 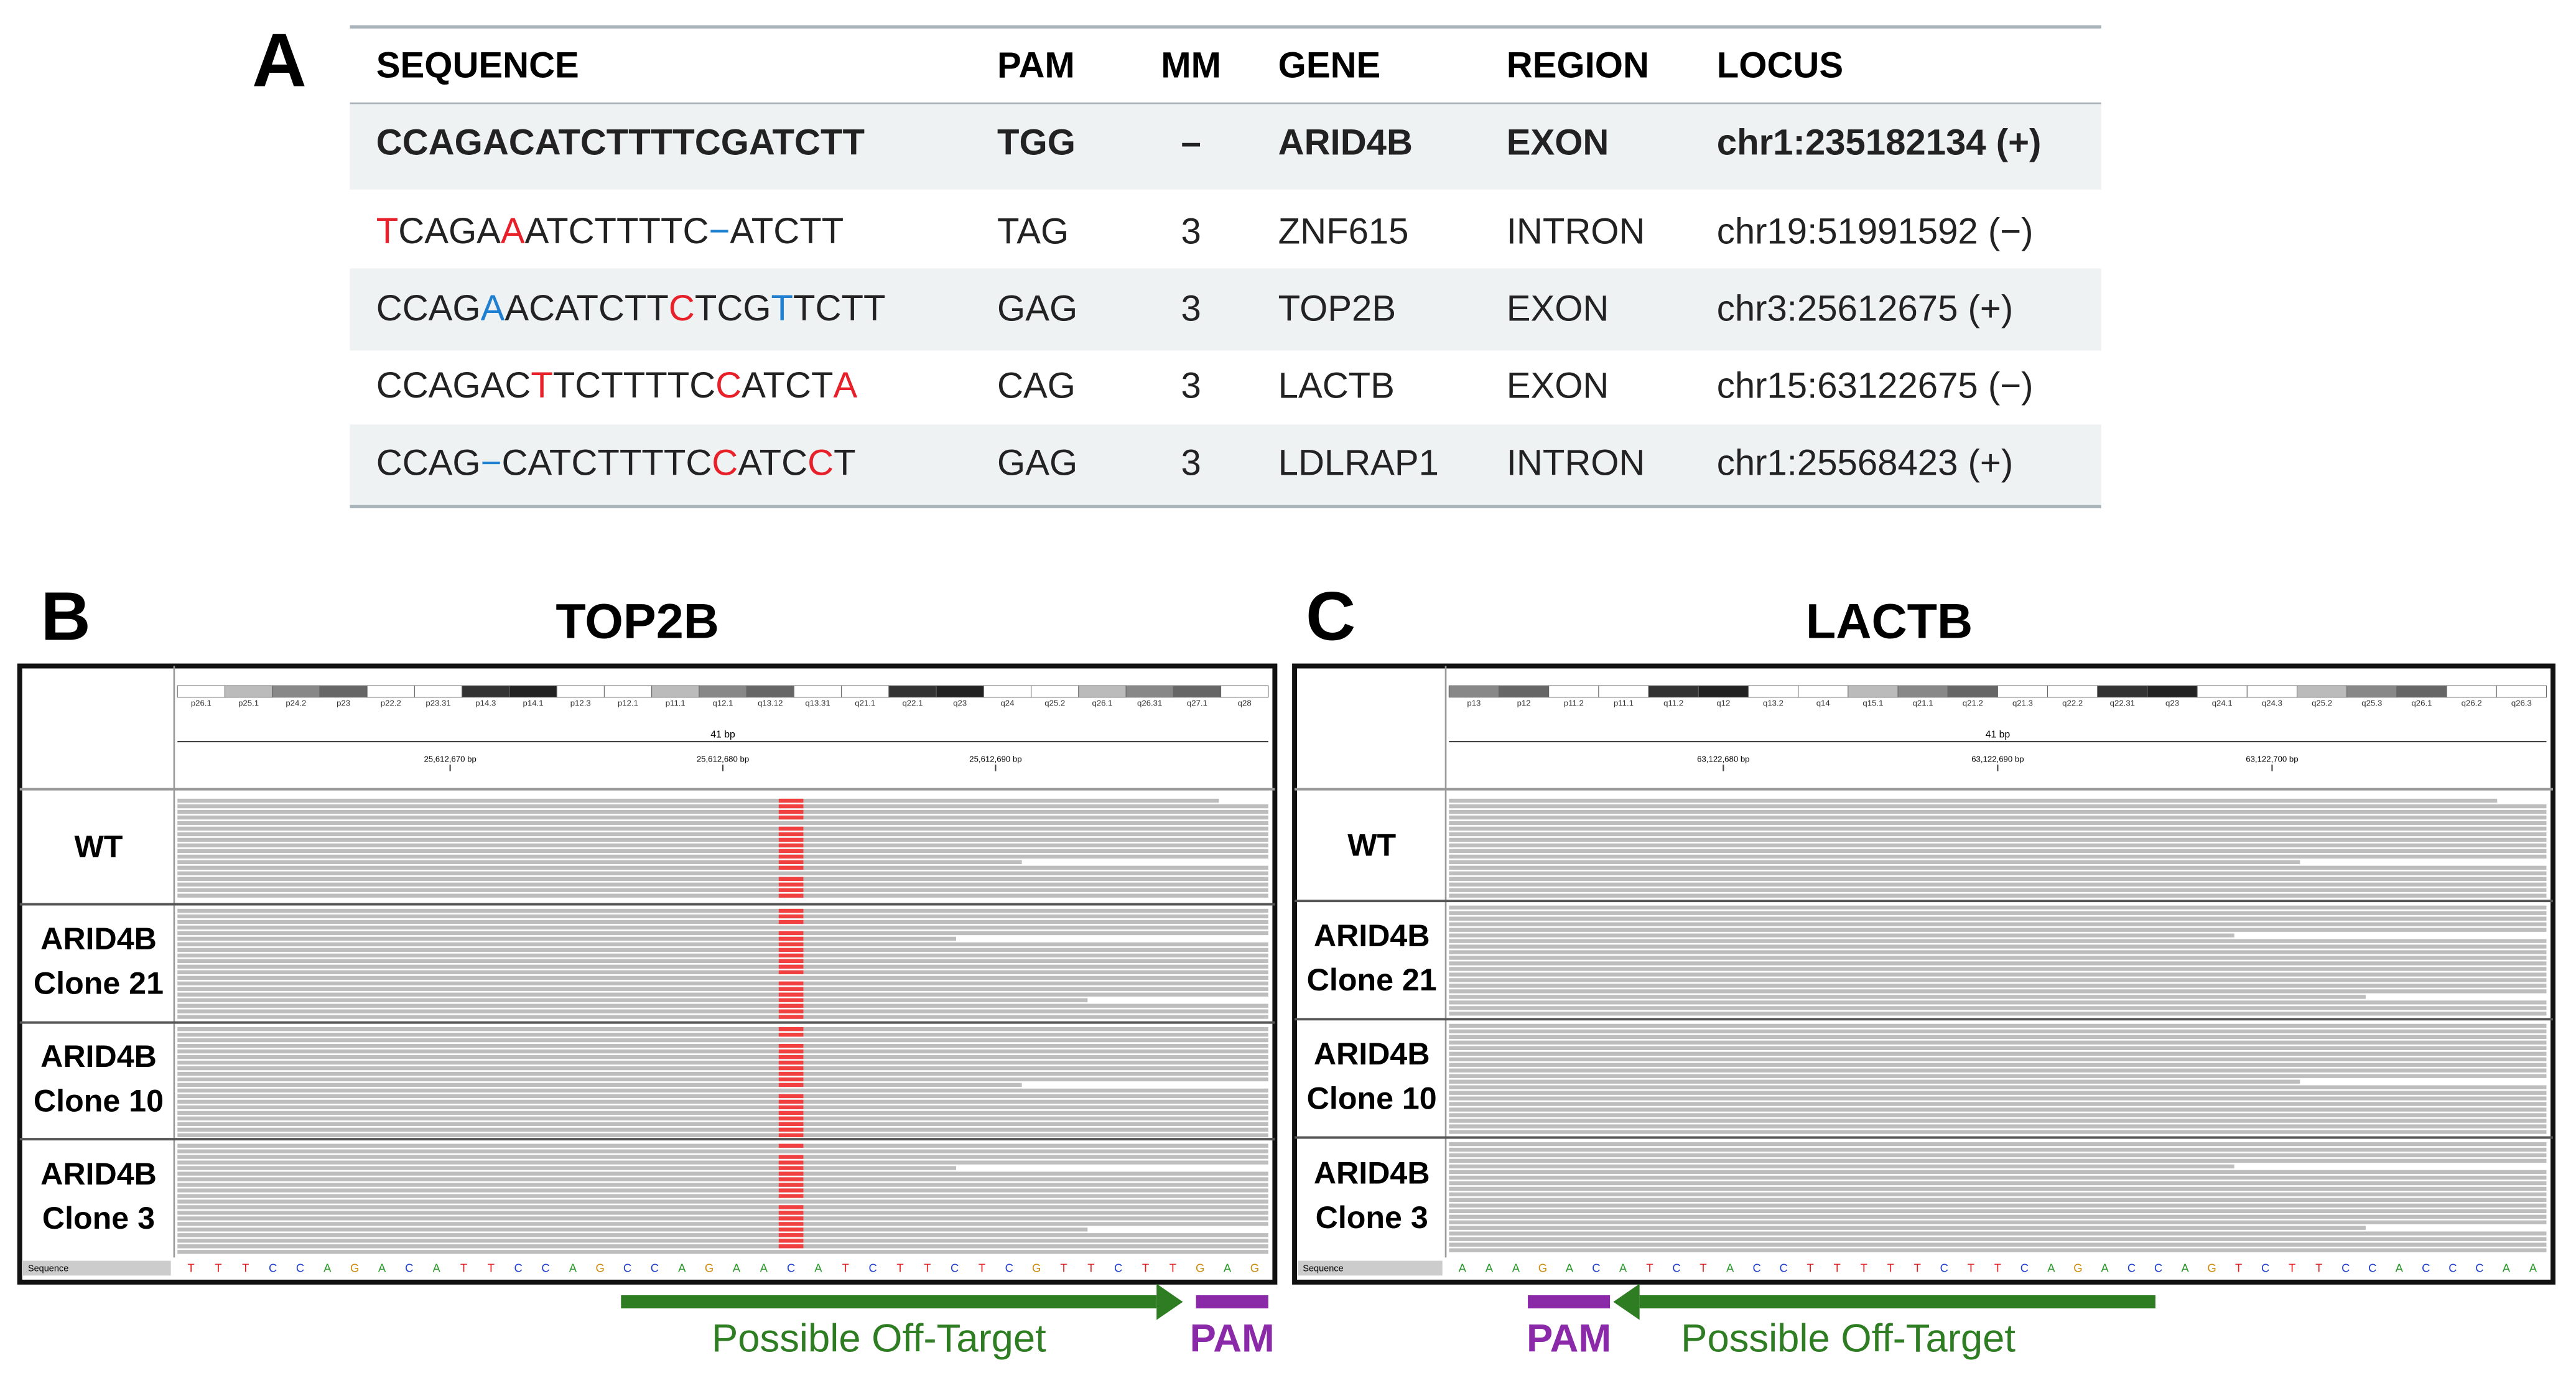 What do you see at coordinates (620, 143) in the screenshot?
I see `sequence-segment: CCAGACATCTTTTCGATCTT` at bounding box center [620, 143].